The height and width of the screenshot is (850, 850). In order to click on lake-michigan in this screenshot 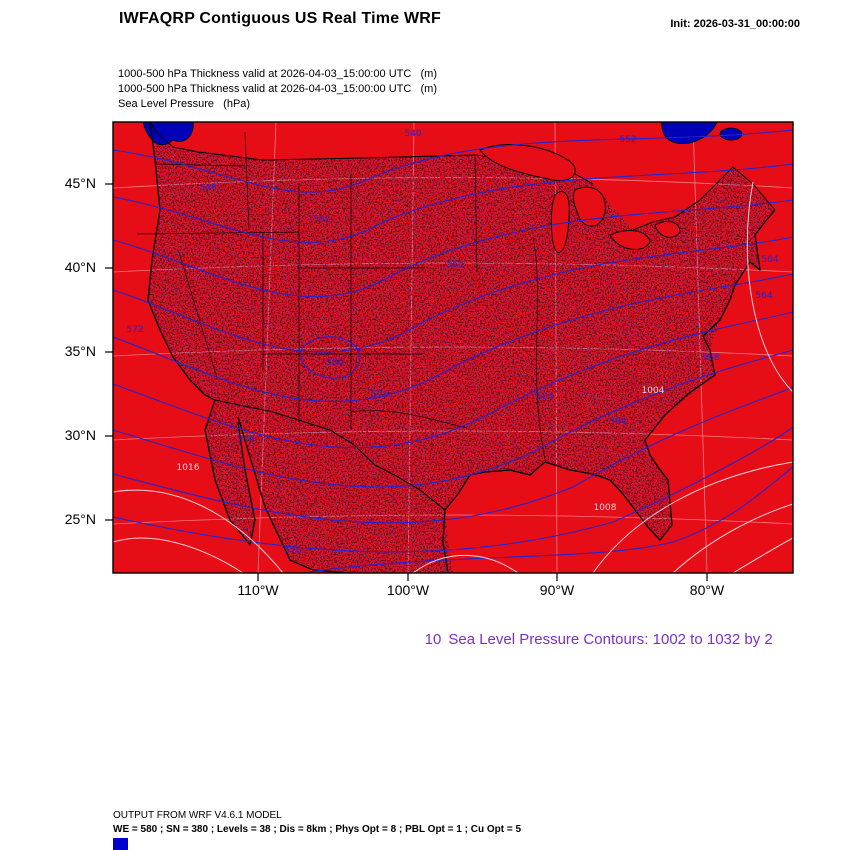, I will do `click(560, 222)`.